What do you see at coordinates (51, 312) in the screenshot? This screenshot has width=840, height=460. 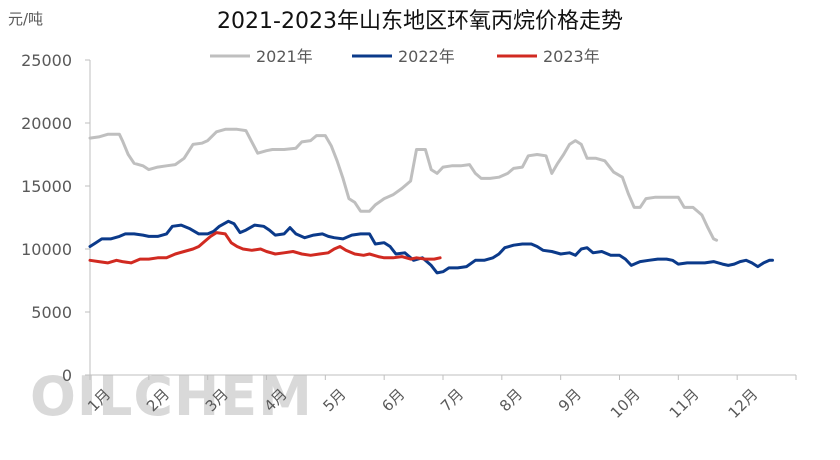 I see `y-tick-label: 5000` at bounding box center [51, 312].